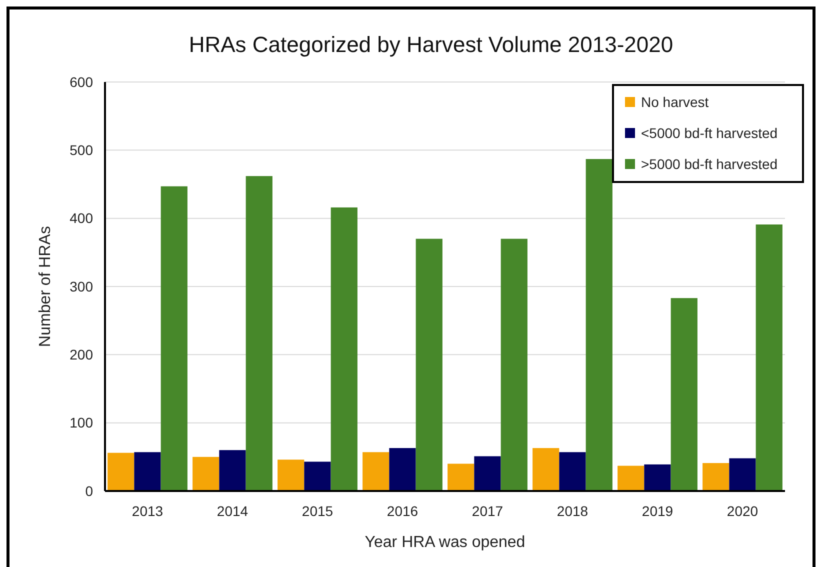 The width and height of the screenshot is (822, 567). What do you see at coordinates (742, 511) in the screenshot?
I see `x-tick-label: 2020` at bounding box center [742, 511].